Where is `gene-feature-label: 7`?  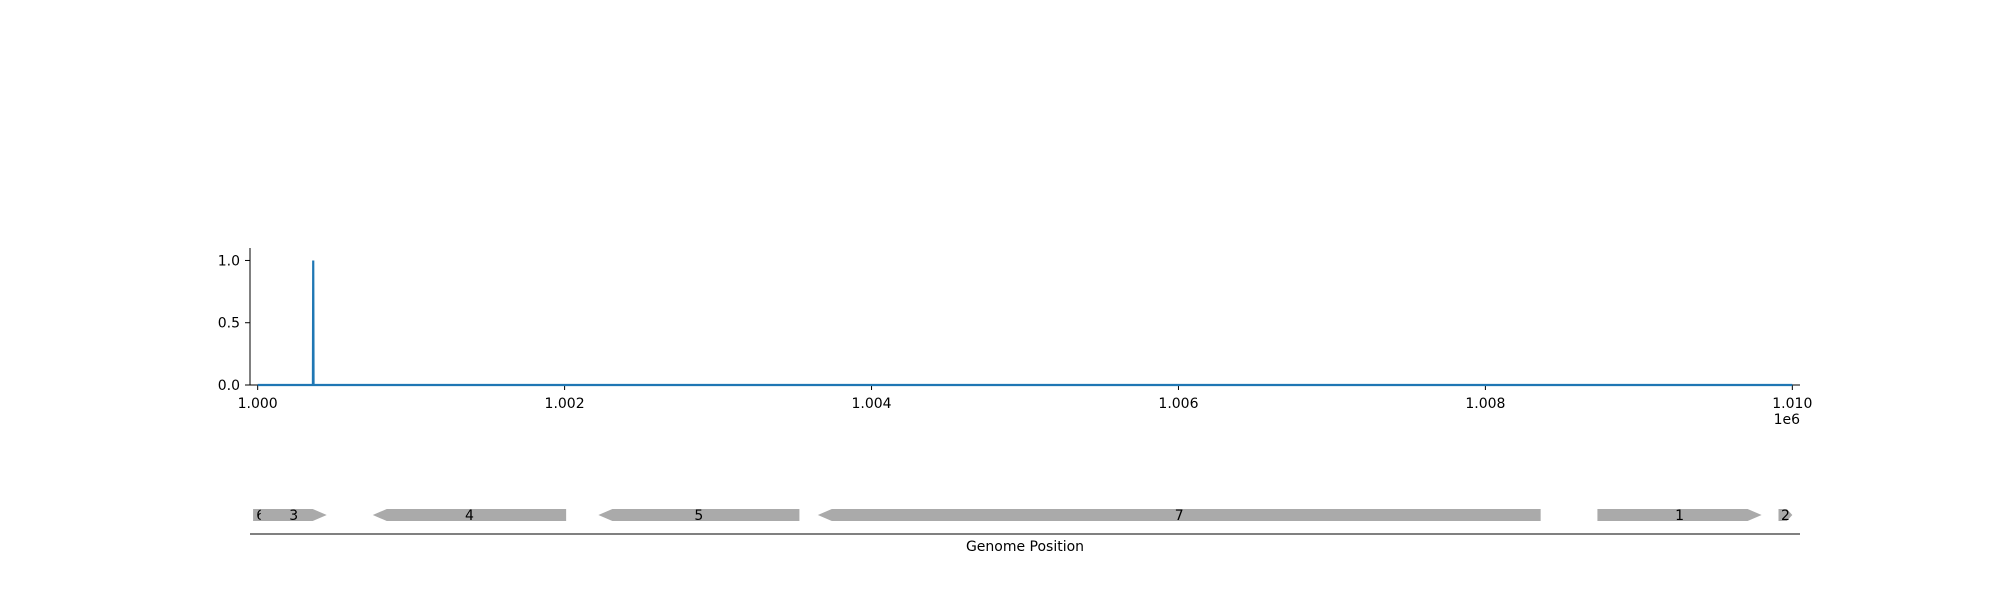
gene-feature-label: 7 is located at coordinates (1179, 516).